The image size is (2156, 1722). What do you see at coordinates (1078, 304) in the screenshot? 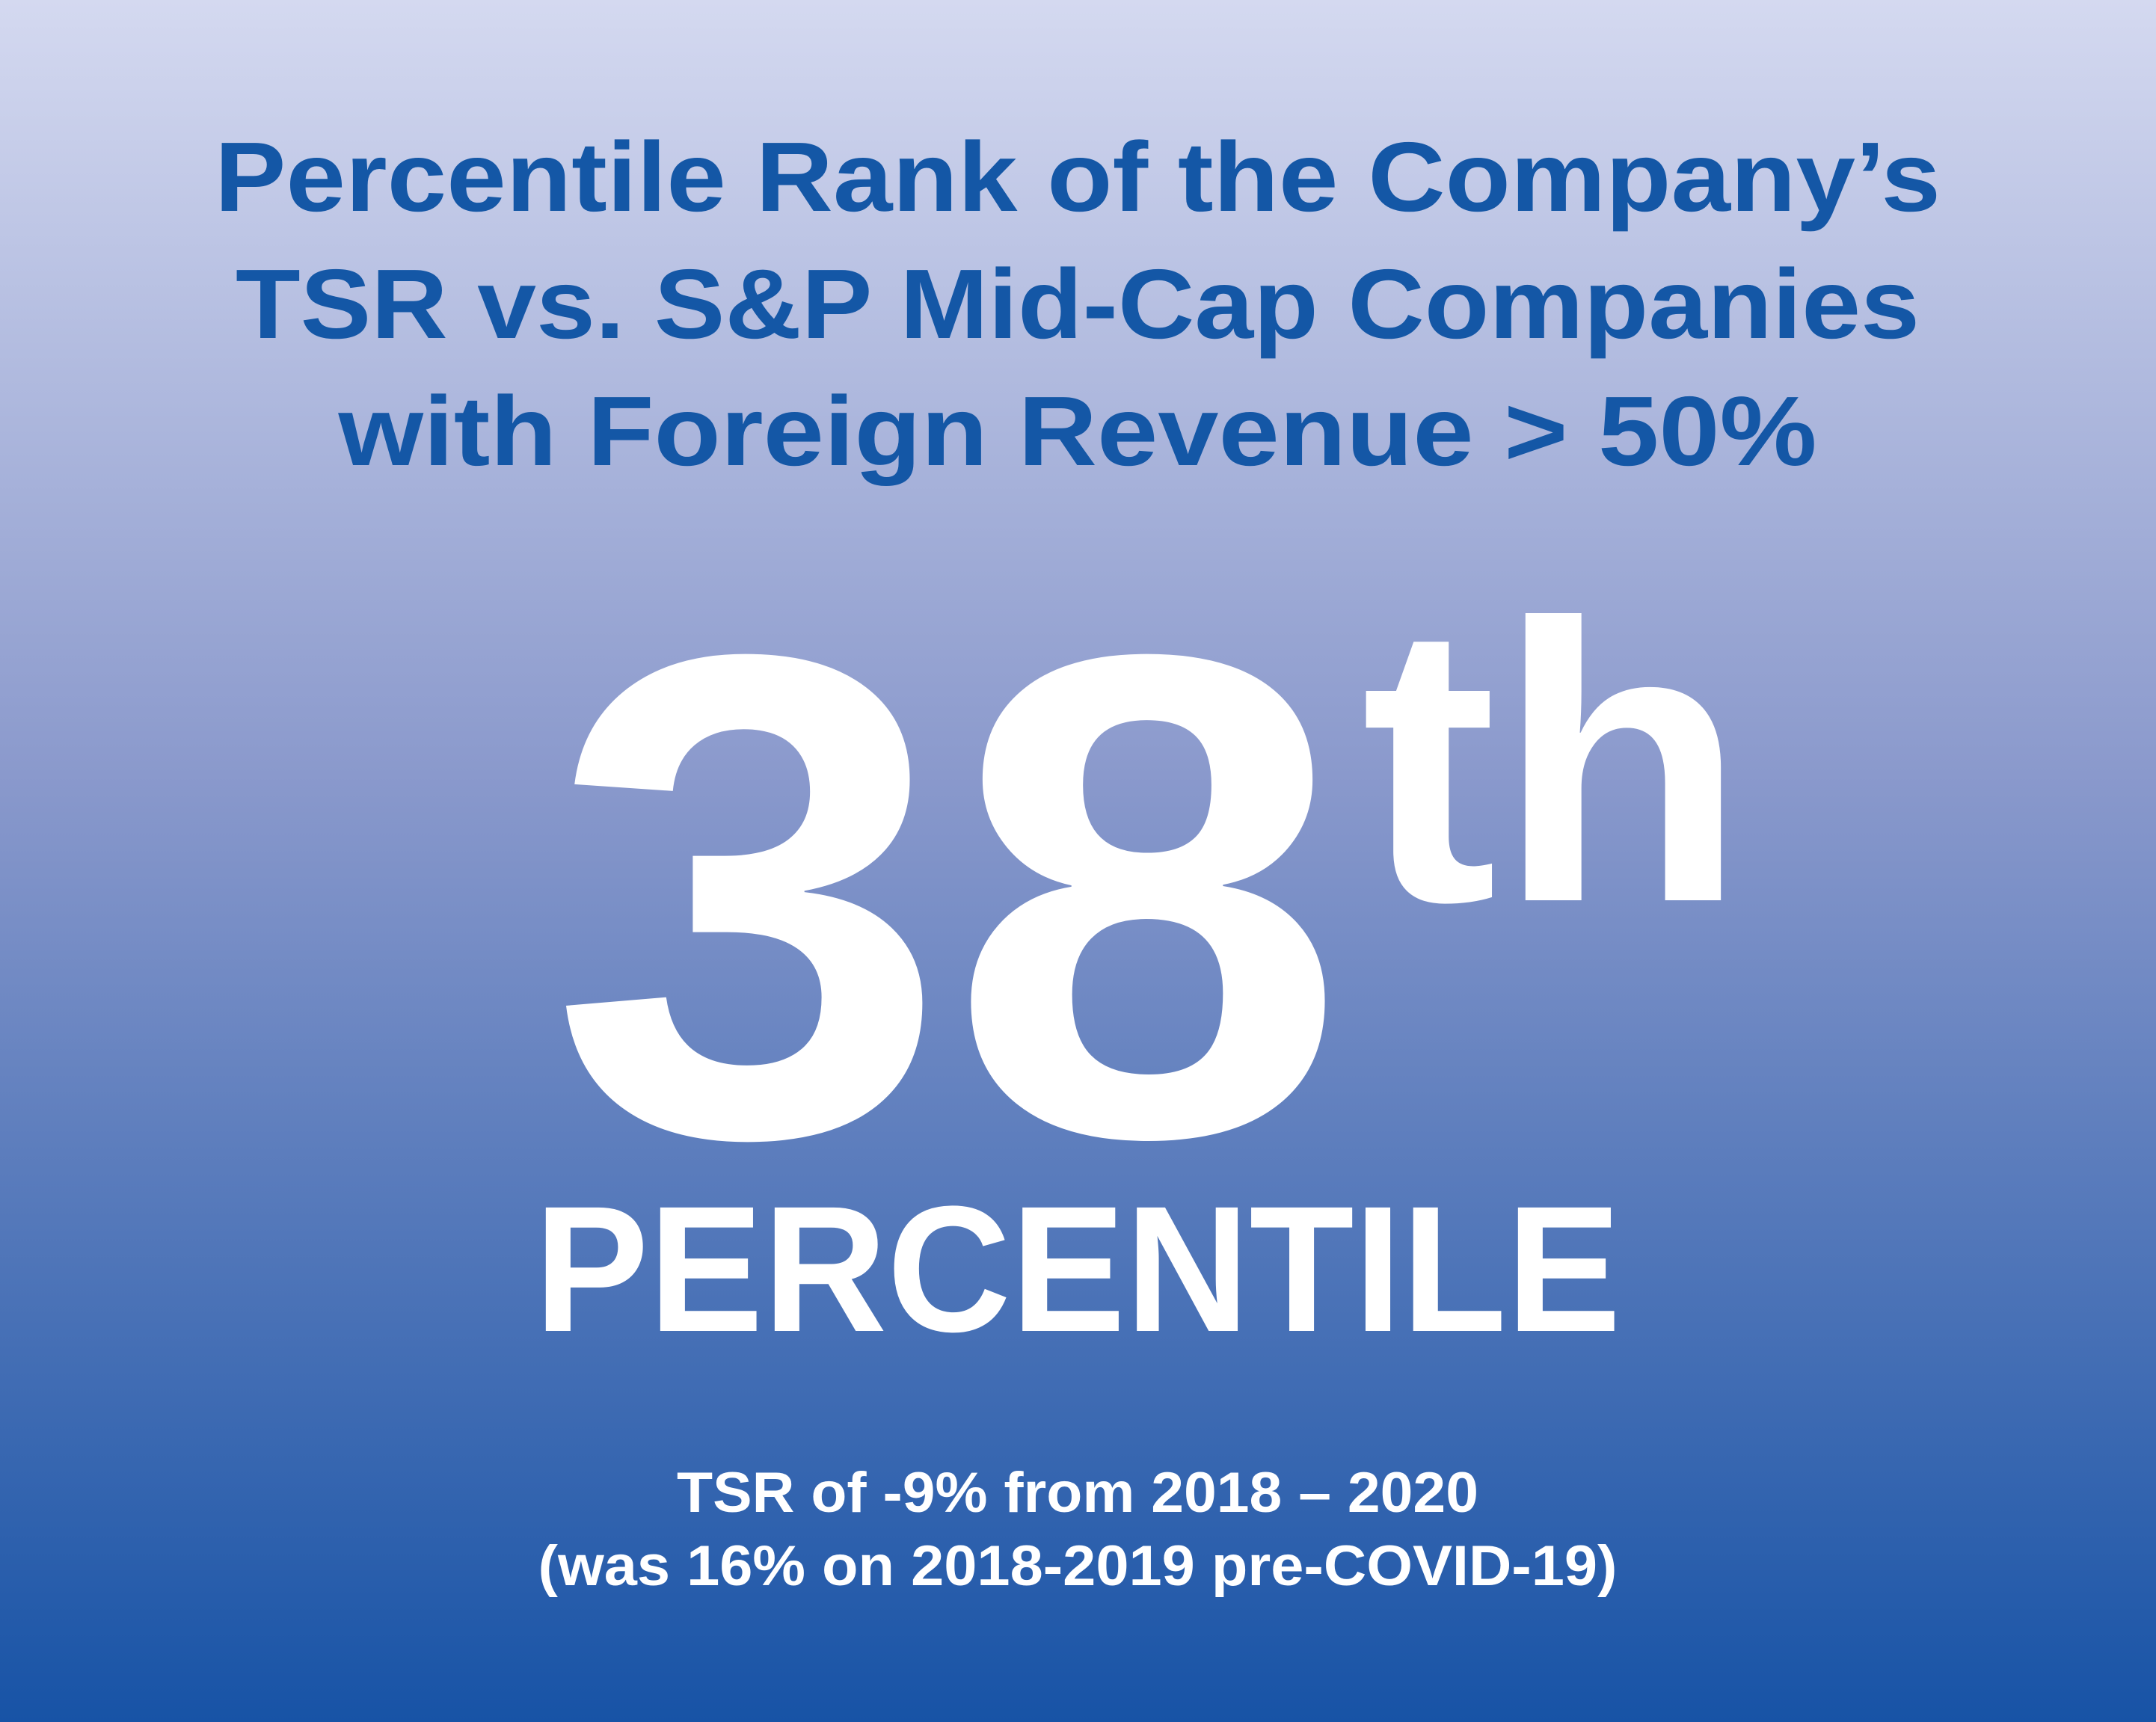
I see `title-line: TSR vs. S&P Mid-Cap Companies` at bounding box center [1078, 304].